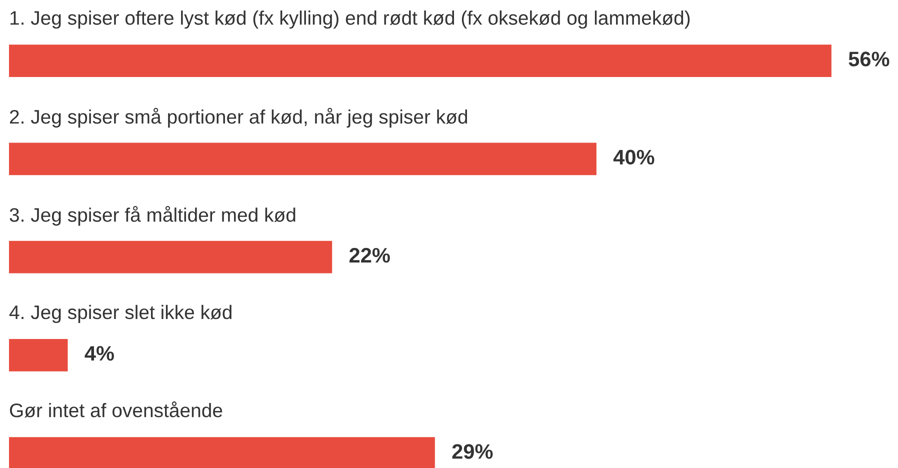 Image resolution: width=898 pixels, height=468 pixels. I want to click on data-label: 22%, so click(369, 255).